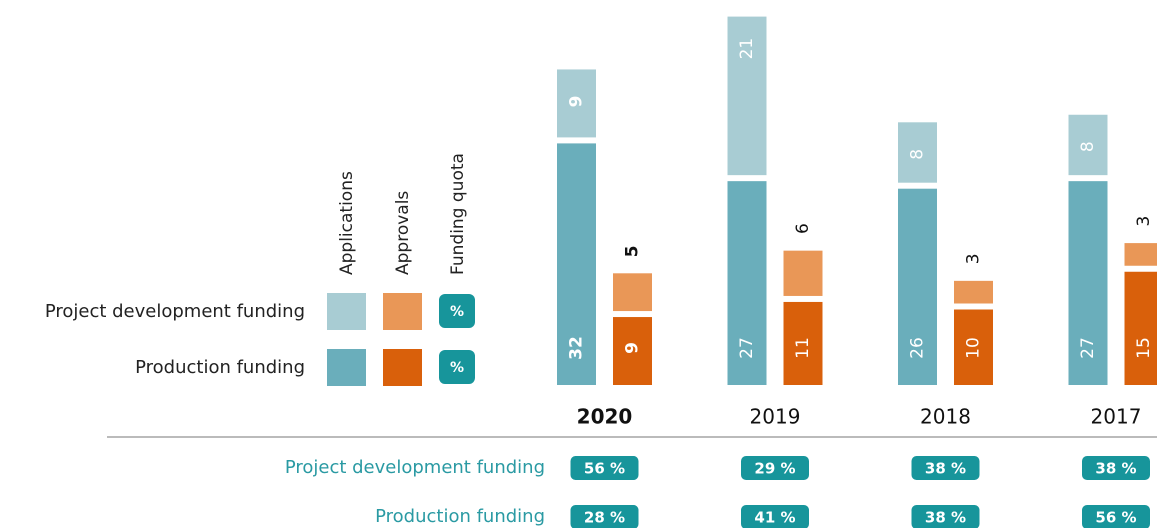 The image size is (1157, 528). I want to click on legend-column-label: Funding quota, so click(458, 214).